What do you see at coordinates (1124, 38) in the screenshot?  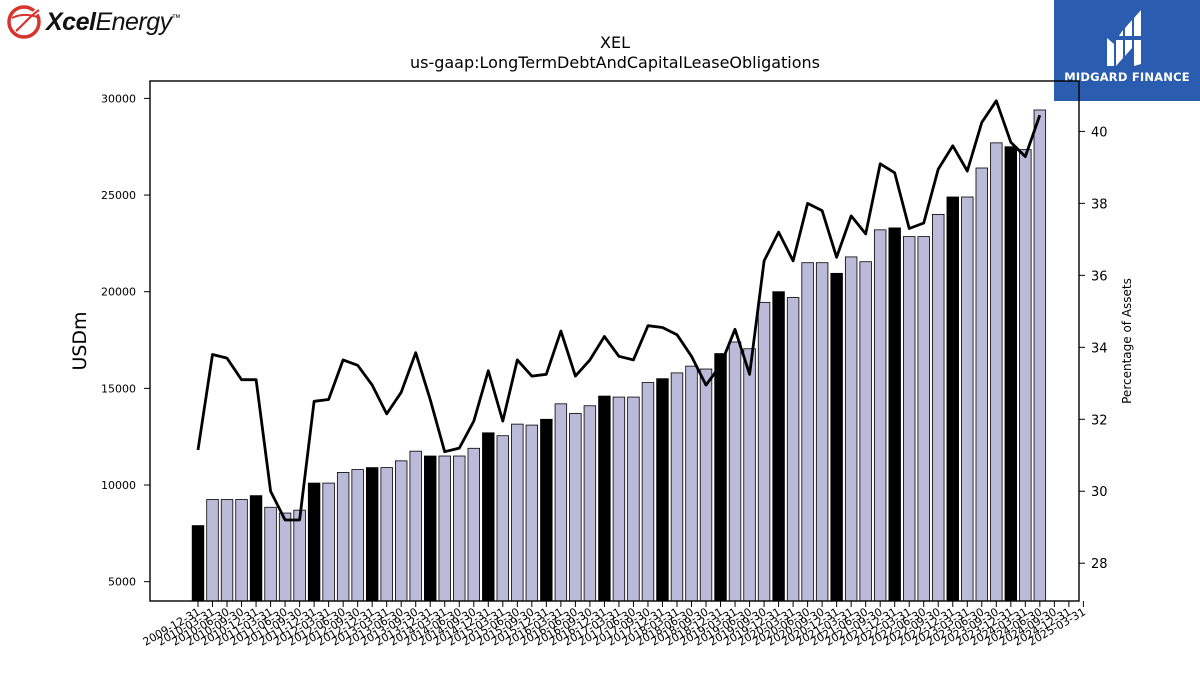 I see `midgard-emblem-icon` at bounding box center [1124, 38].